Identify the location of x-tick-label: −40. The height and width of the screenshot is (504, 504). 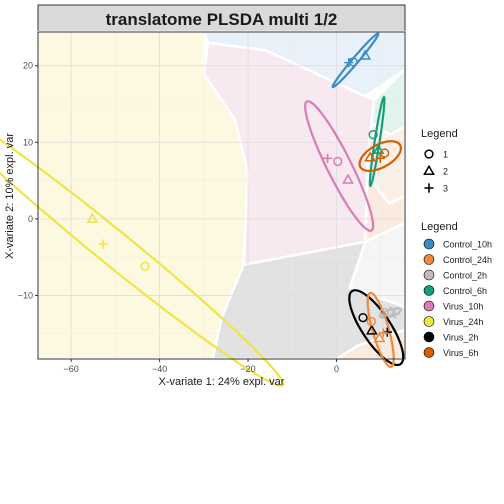
(159, 369).